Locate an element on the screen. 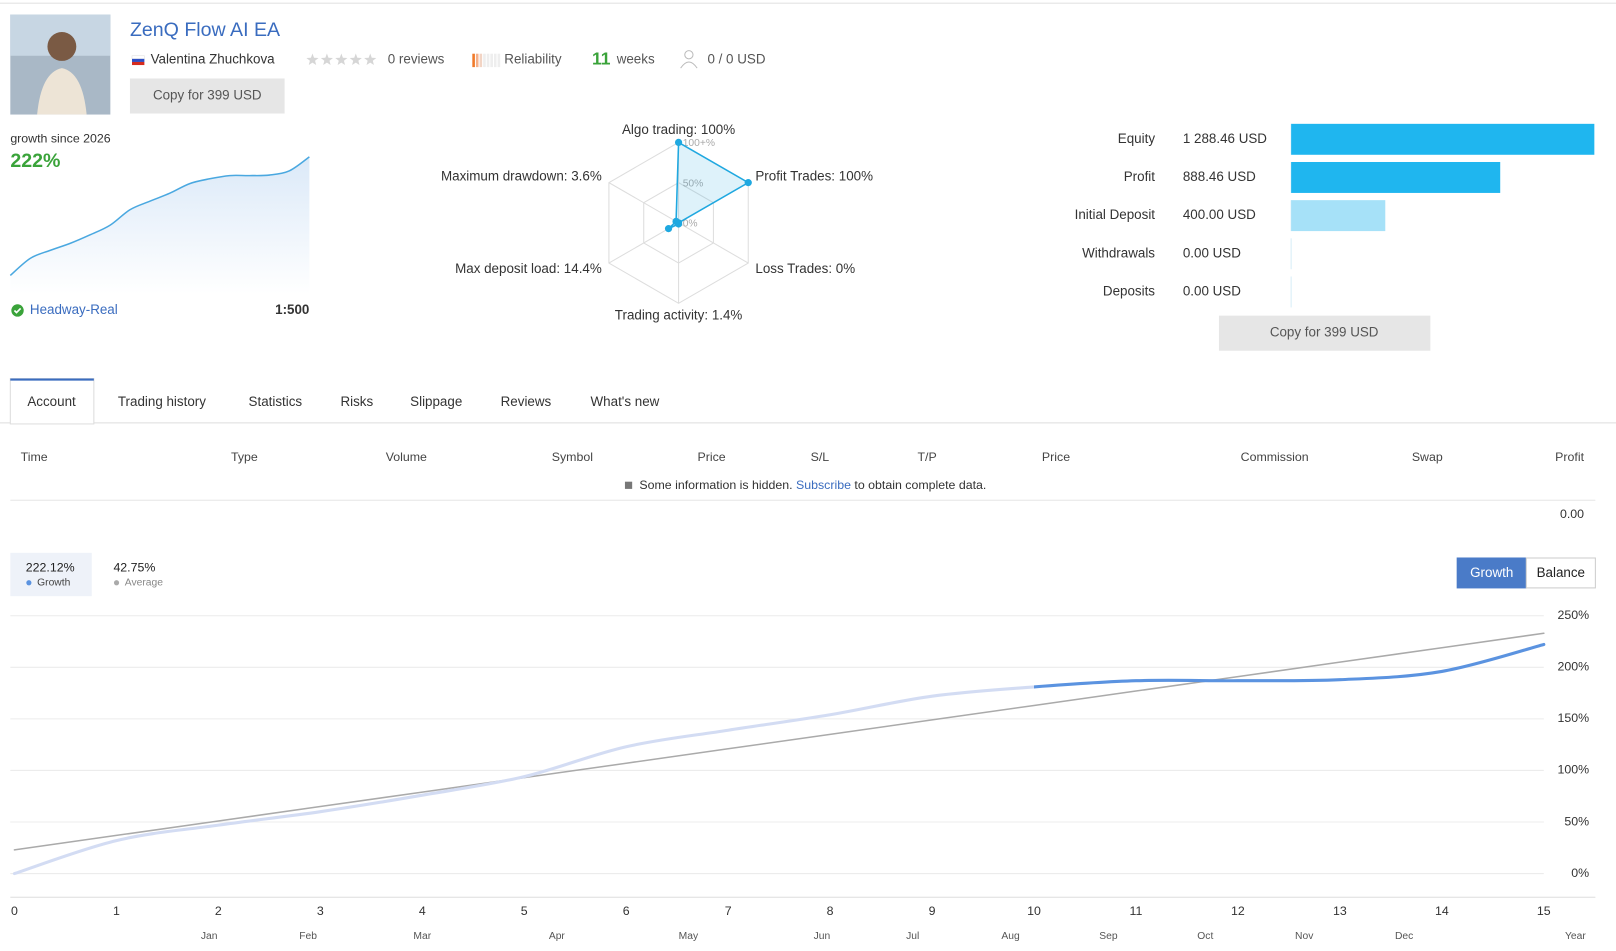 Image resolution: width=1616 pixels, height=951 pixels. x-tick-label: 2 is located at coordinates (218, 911).